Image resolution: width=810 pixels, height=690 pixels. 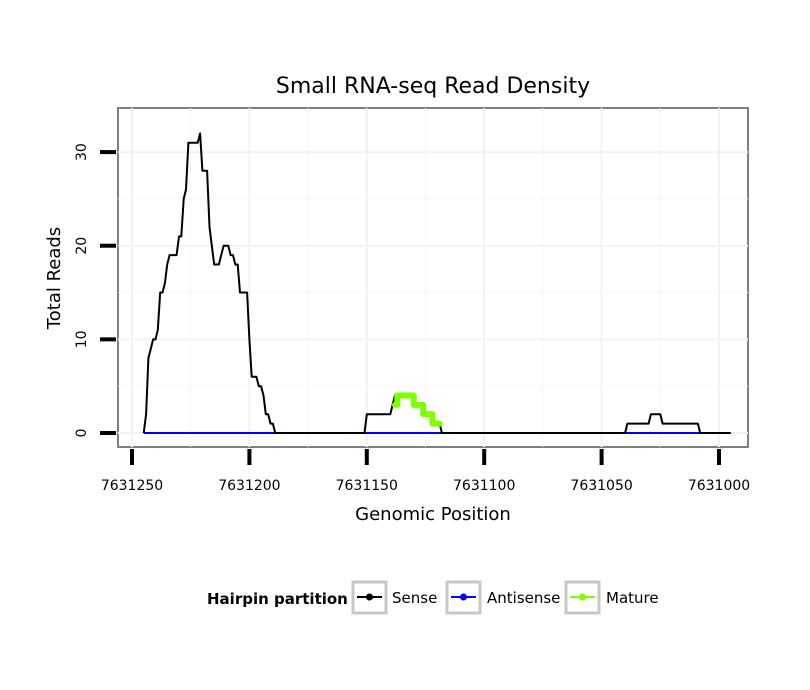 I want to click on y-tick-label: 20, so click(x=82, y=246).